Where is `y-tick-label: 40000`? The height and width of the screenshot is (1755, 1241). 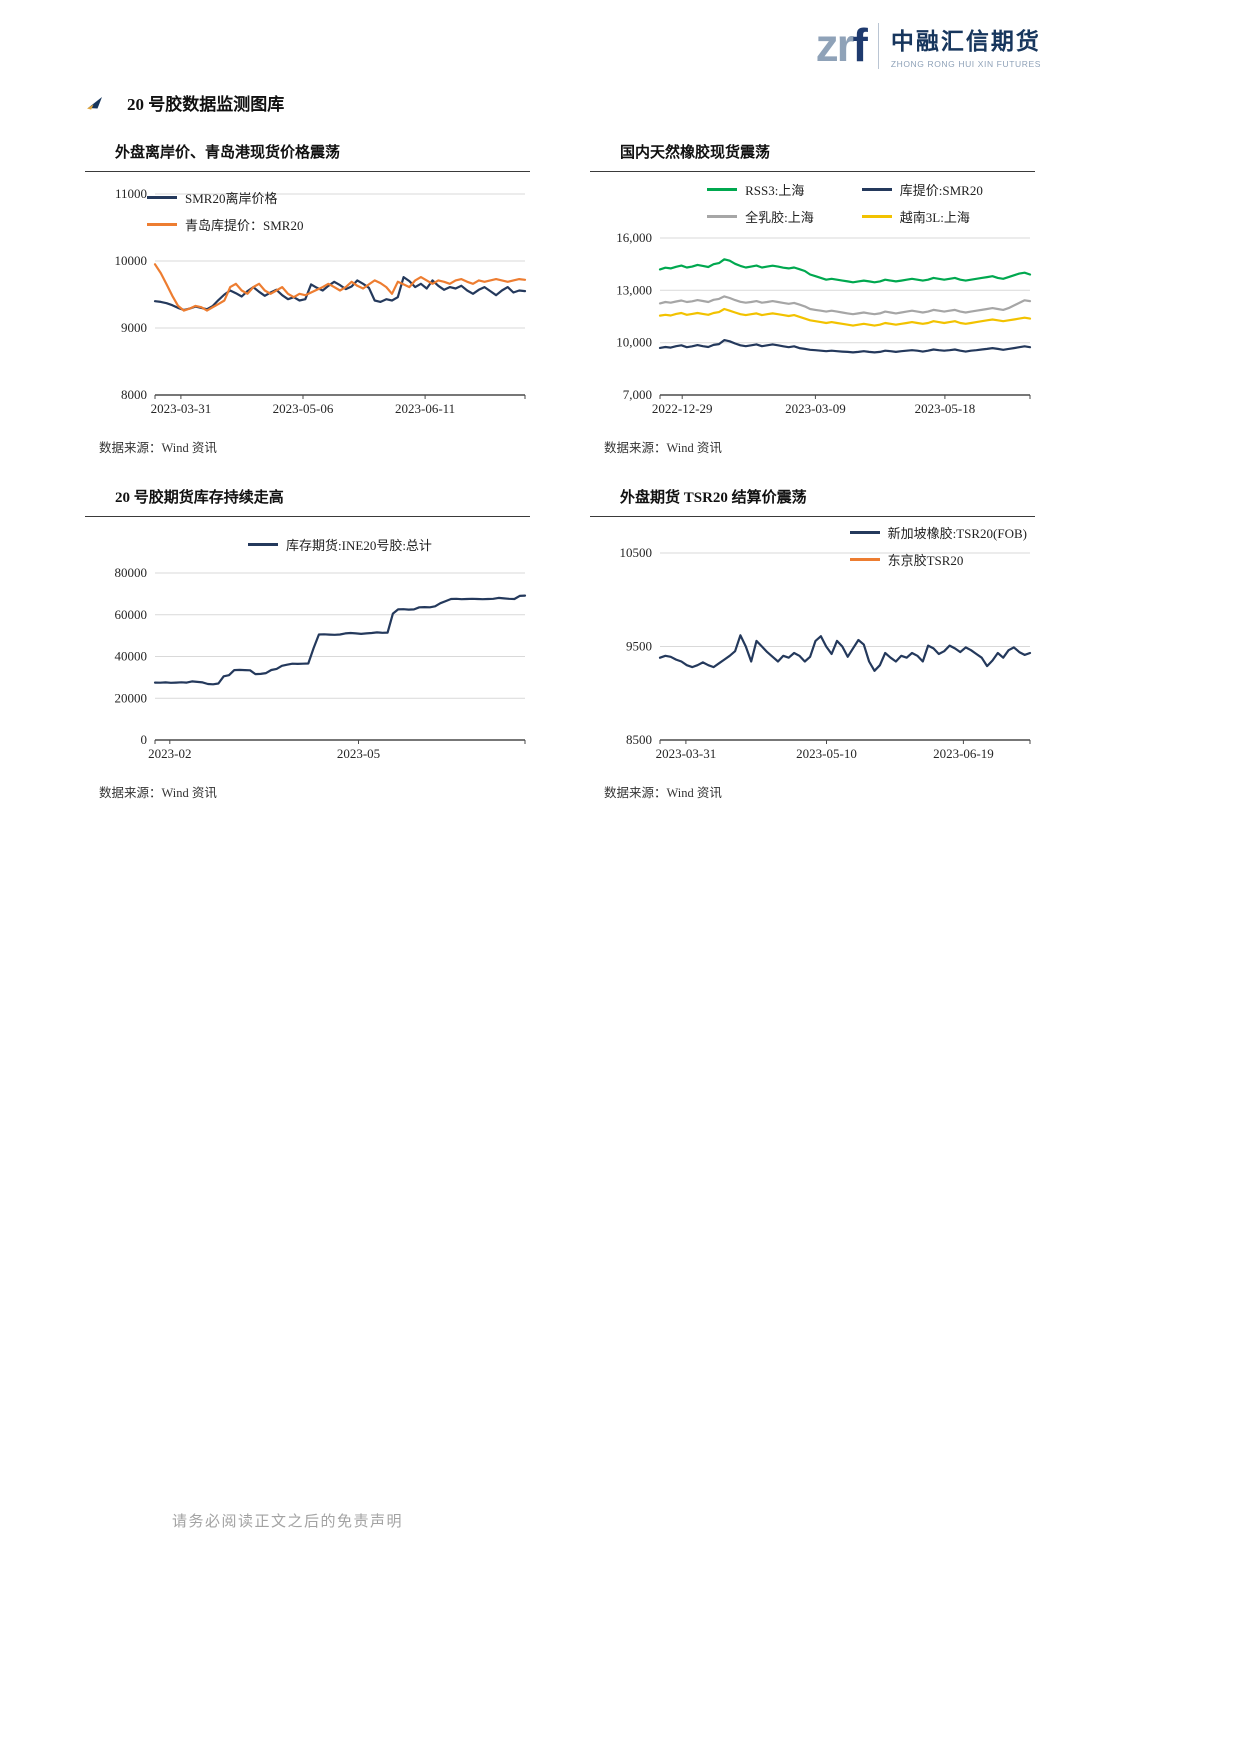
y-tick-label: 40000 is located at coordinates (131, 656).